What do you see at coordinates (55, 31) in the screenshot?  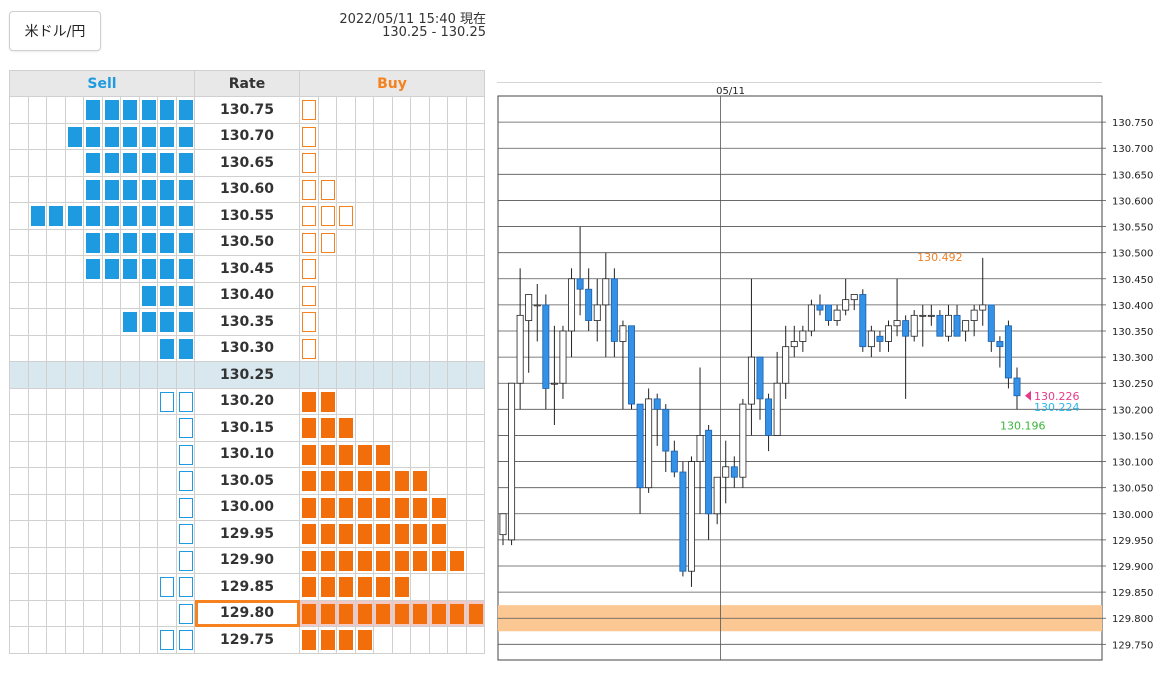 I see `currency-pair-button: 米ドル/円` at bounding box center [55, 31].